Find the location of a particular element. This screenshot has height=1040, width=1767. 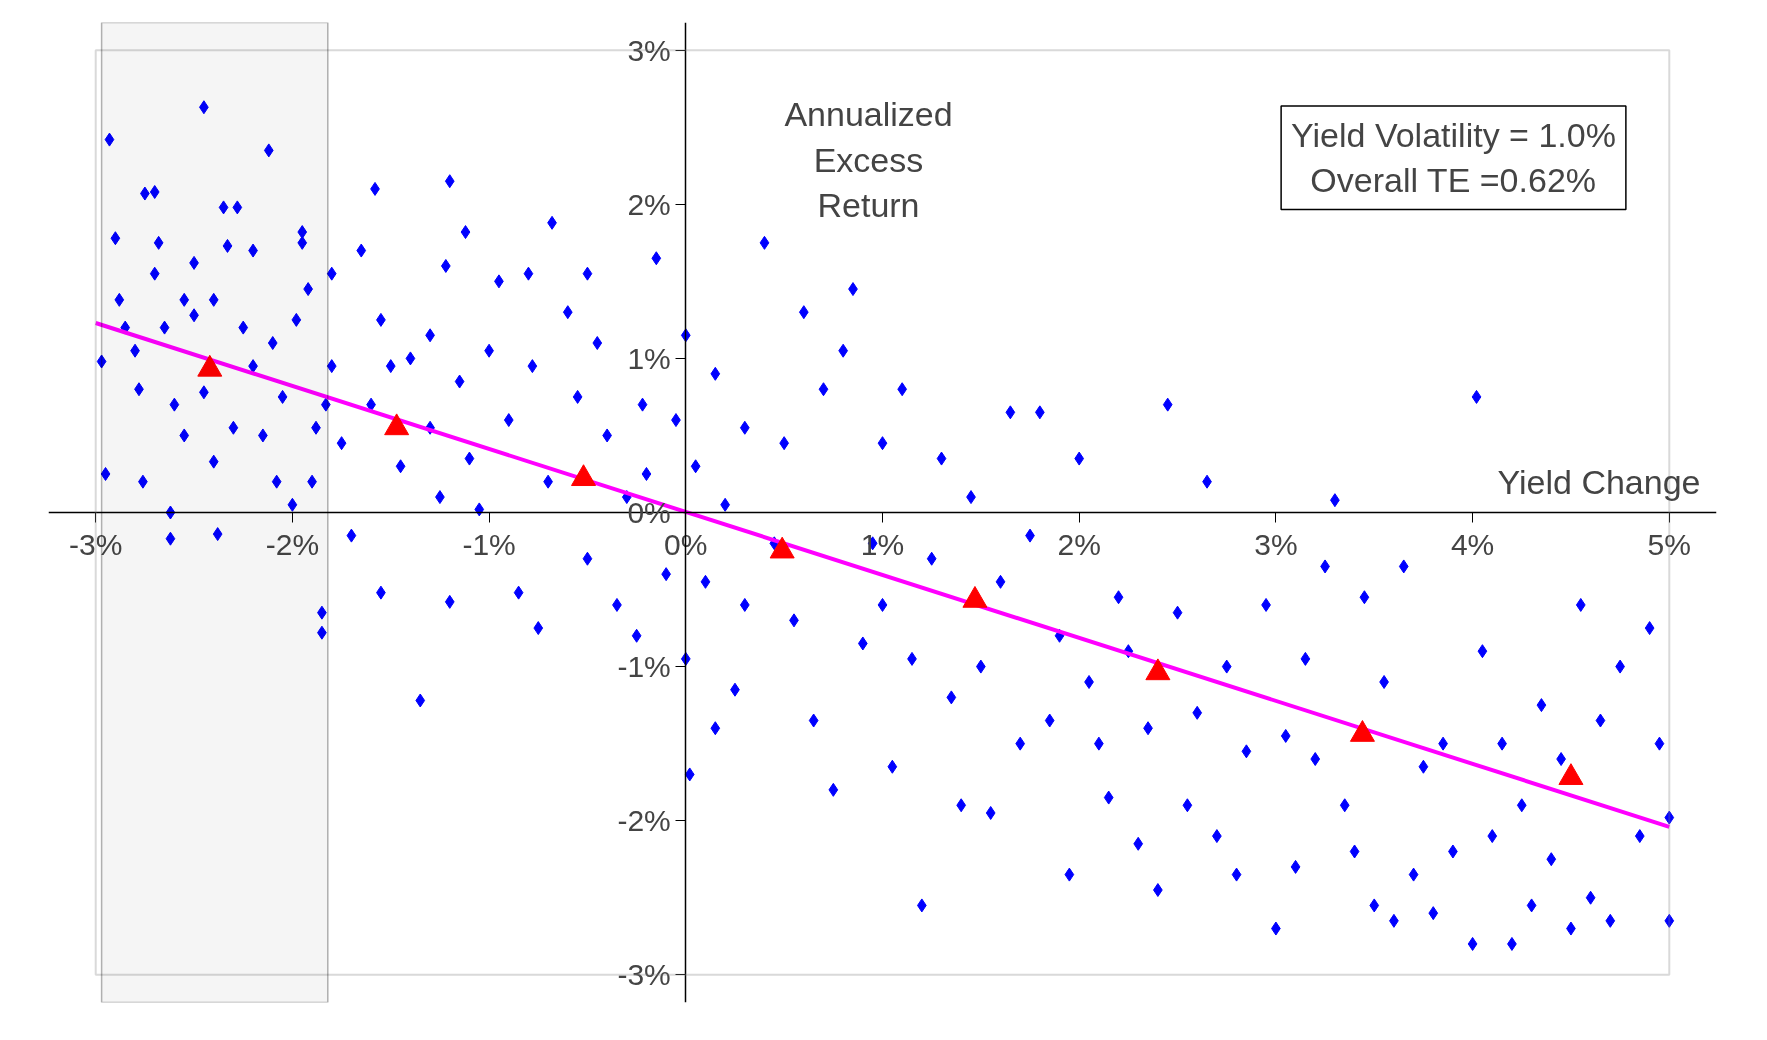

x-tick-label: -2% is located at coordinates (292, 544).